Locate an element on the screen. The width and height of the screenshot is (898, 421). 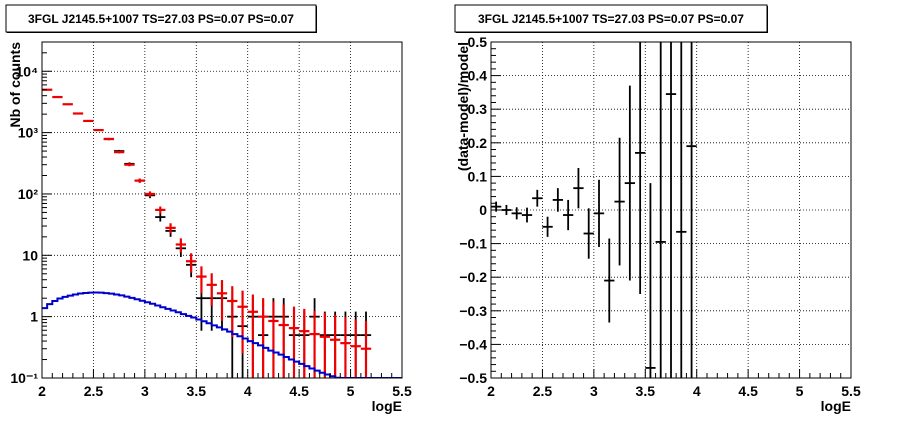
source-model-histogram is located at coordinates (222, 334).